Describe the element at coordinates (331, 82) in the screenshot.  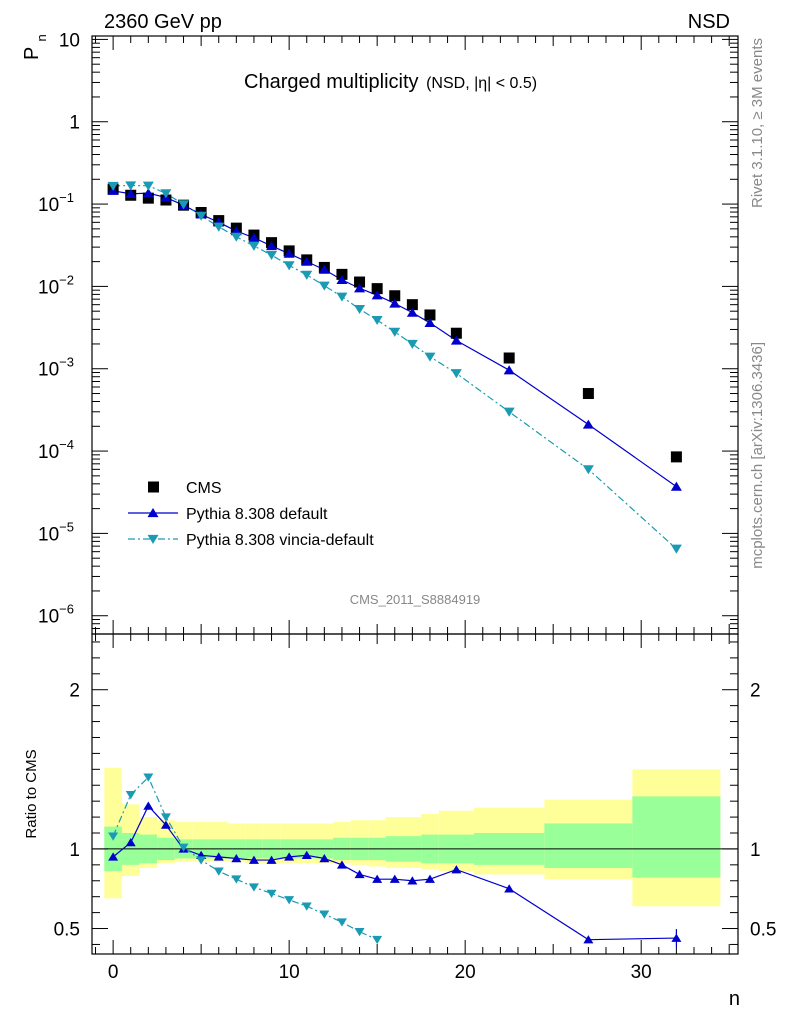
I see `chart-title-main: Charged multiplicity` at that location.